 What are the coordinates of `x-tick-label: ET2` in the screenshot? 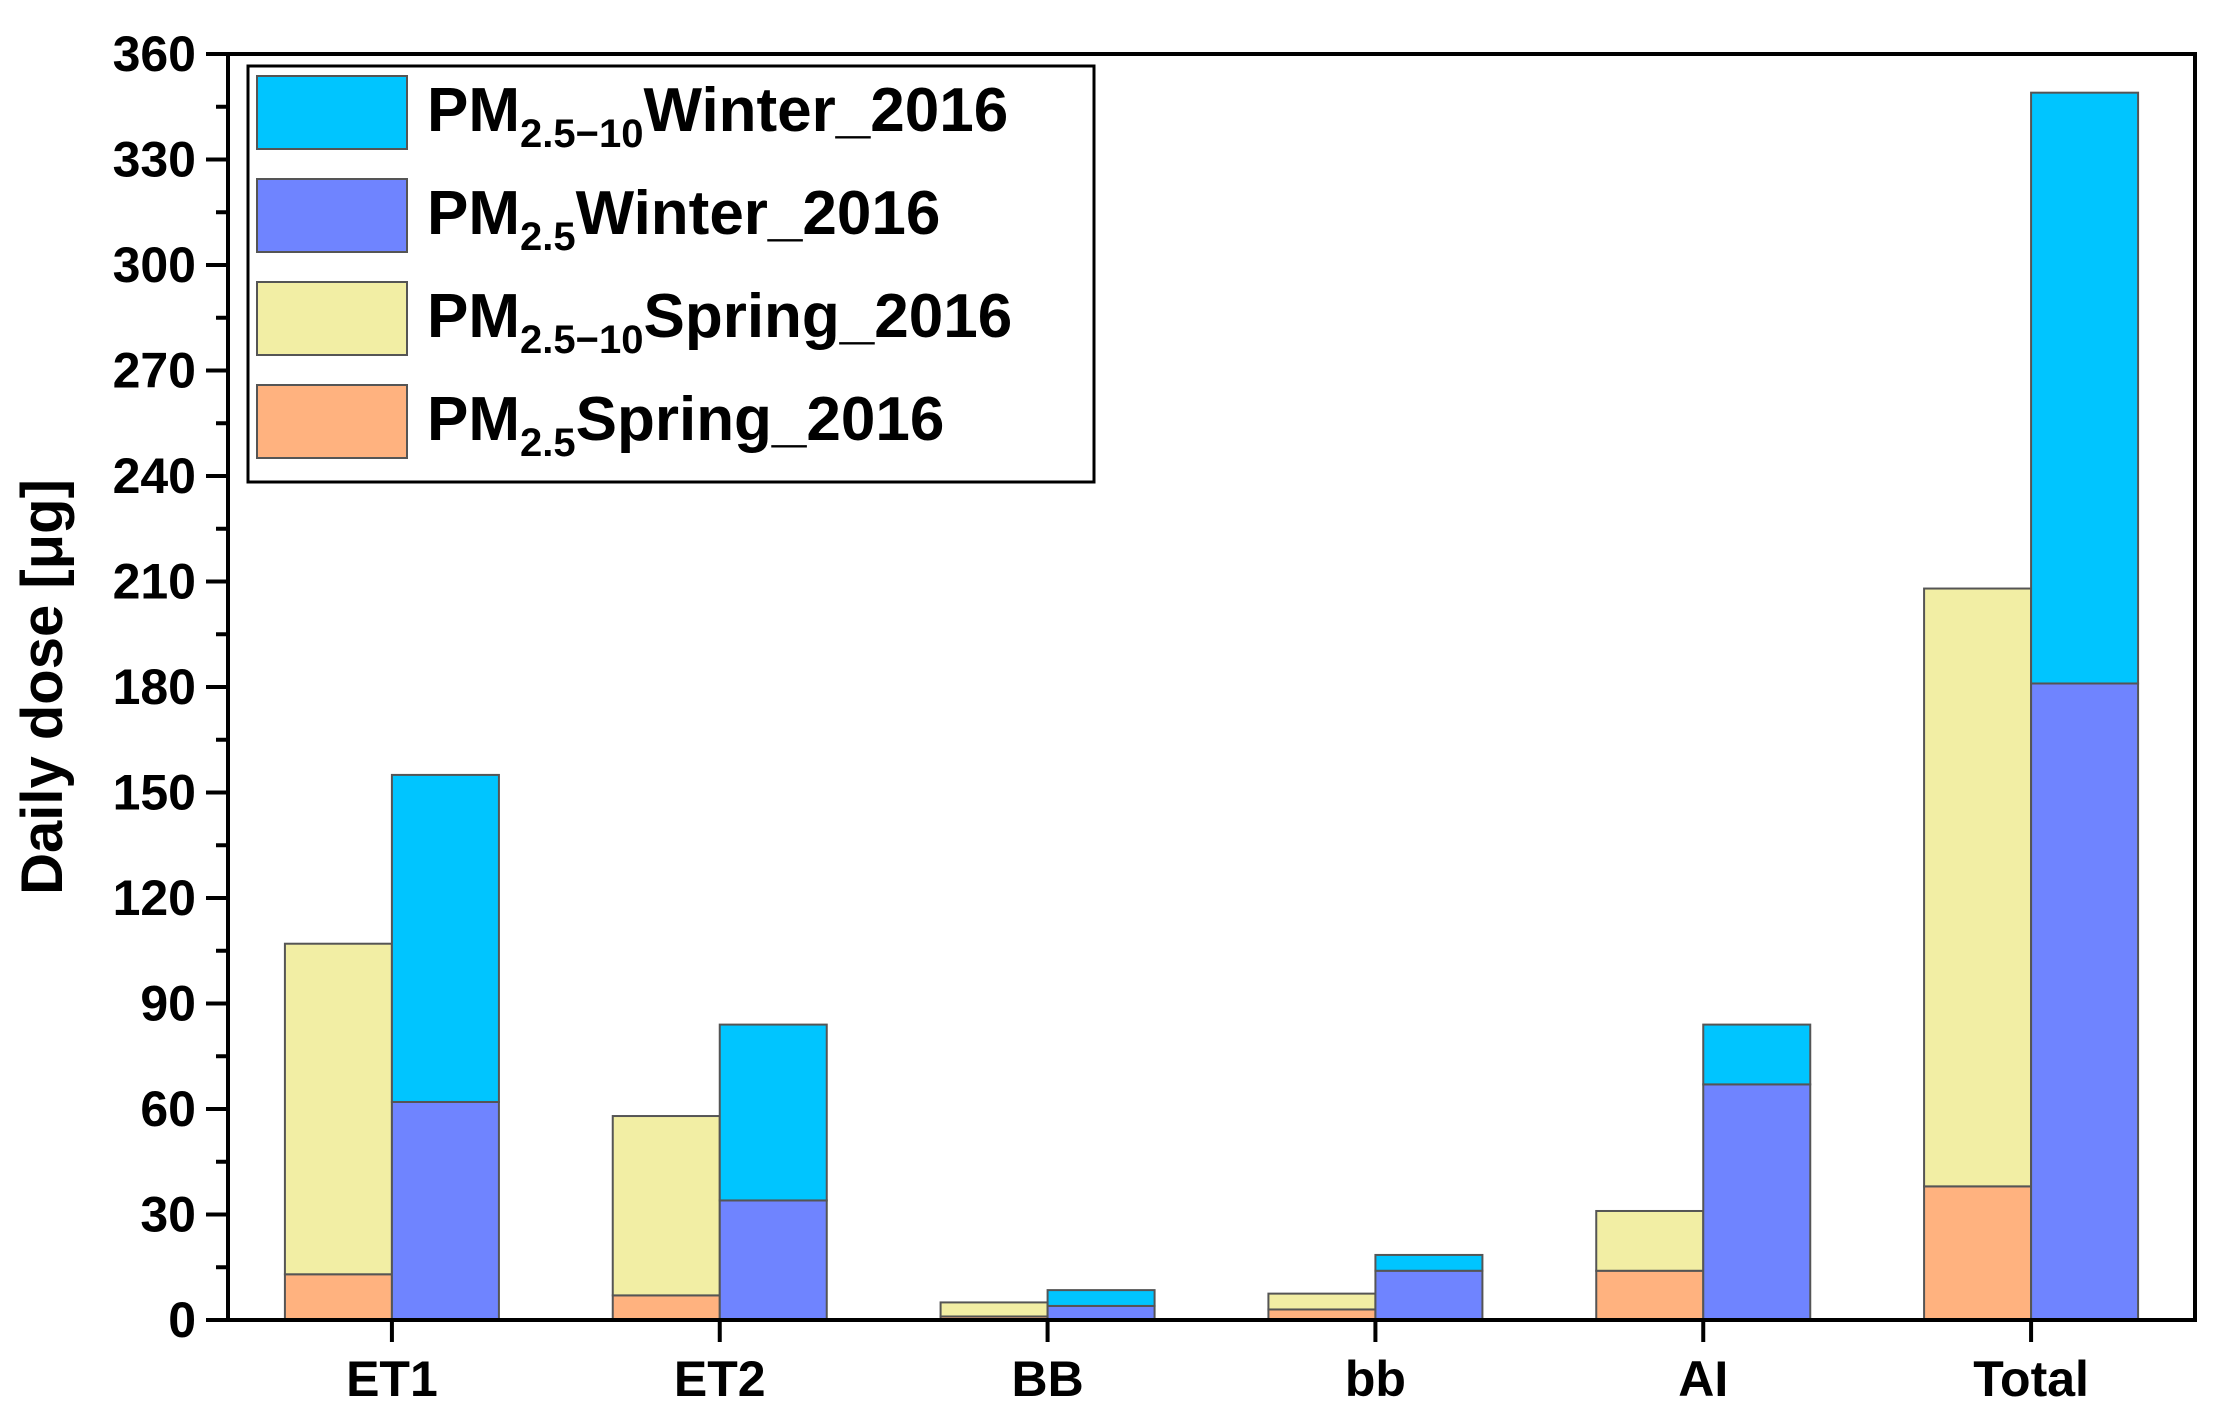 It's located at (720, 1379).